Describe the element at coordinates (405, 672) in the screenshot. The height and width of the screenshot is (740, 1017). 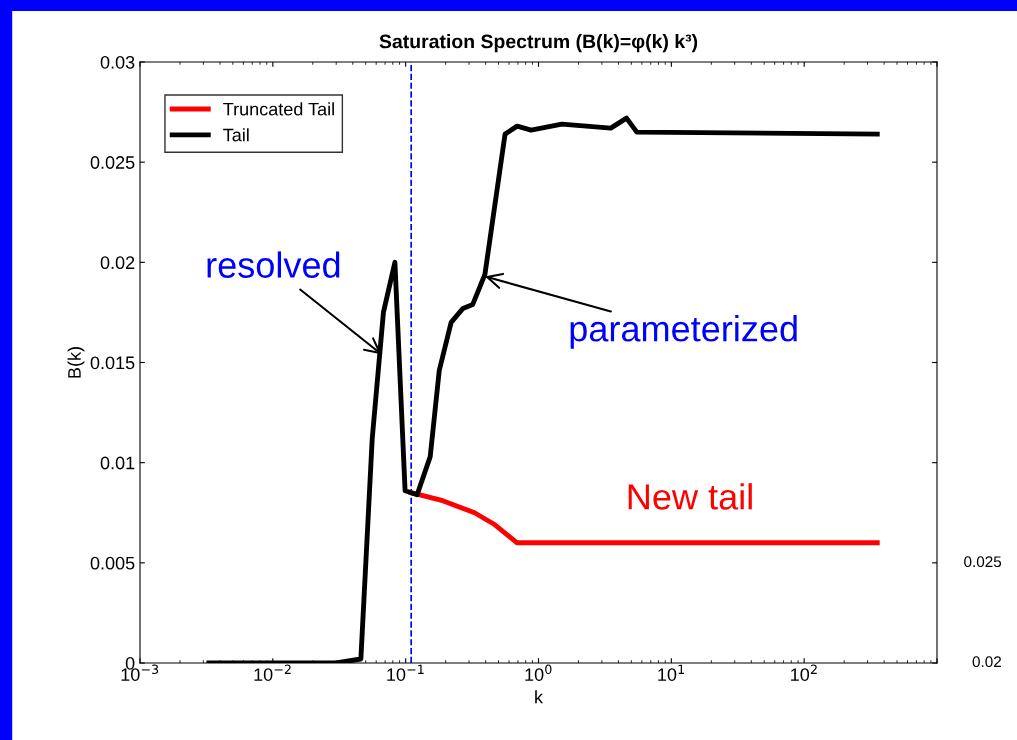
I see `x-tick-label: 10$^{−1}$` at that location.